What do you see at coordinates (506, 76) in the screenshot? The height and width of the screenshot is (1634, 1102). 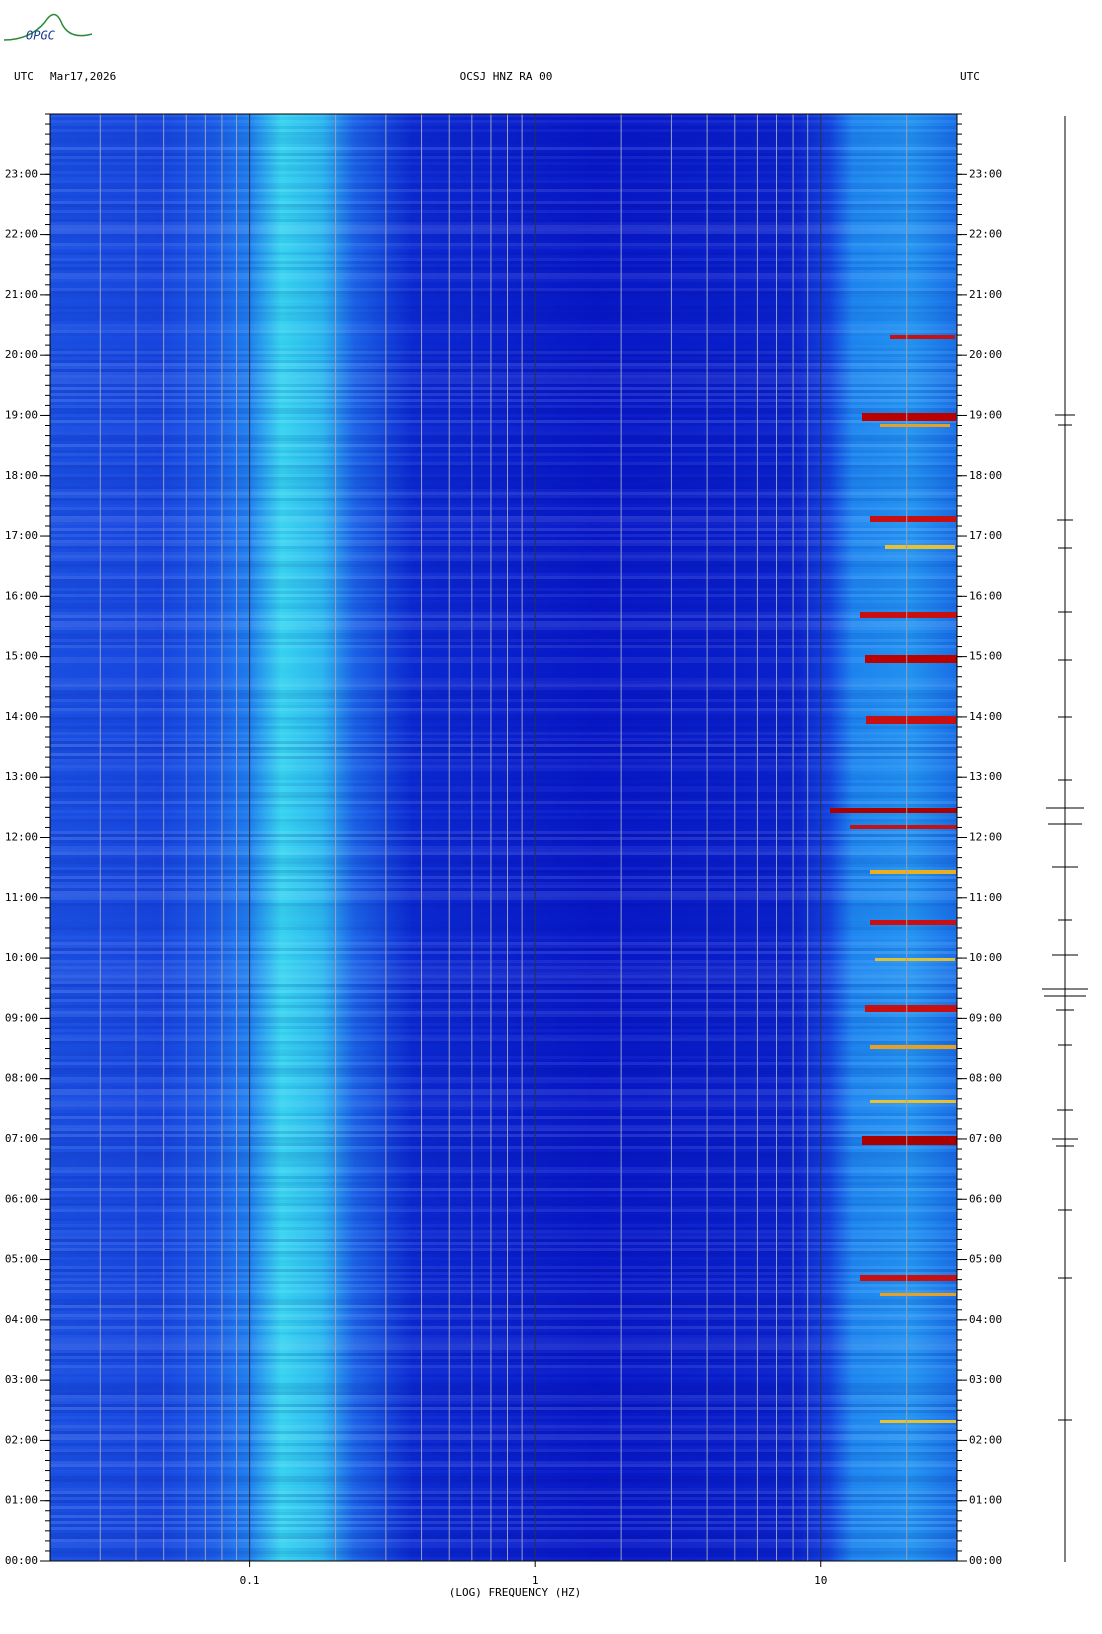 I see `chart-title: OCSJ HNZ RA 00` at bounding box center [506, 76].